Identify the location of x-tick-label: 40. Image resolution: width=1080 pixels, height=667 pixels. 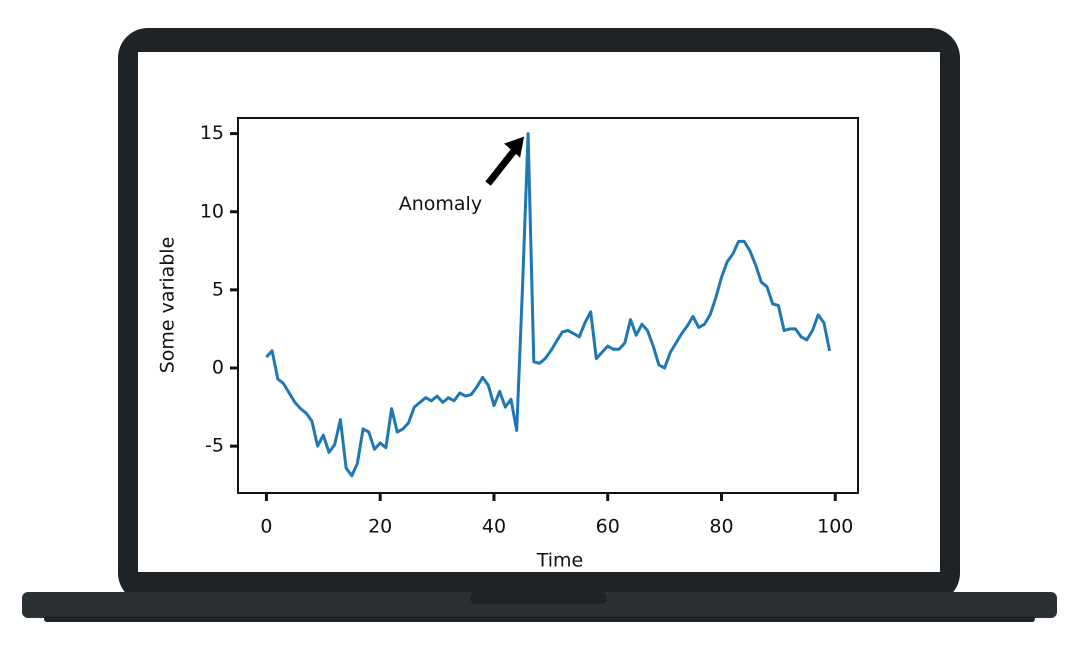
(494, 527).